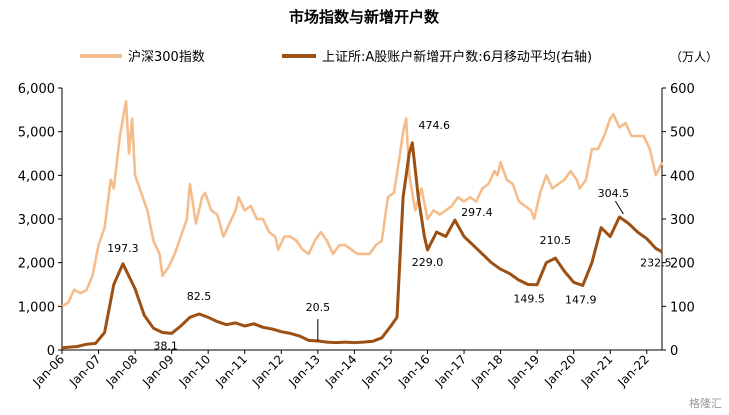 The height and width of the screenshot is (415, 729). I want to click on x-tick-label: Jan-08, so click(122, 371).